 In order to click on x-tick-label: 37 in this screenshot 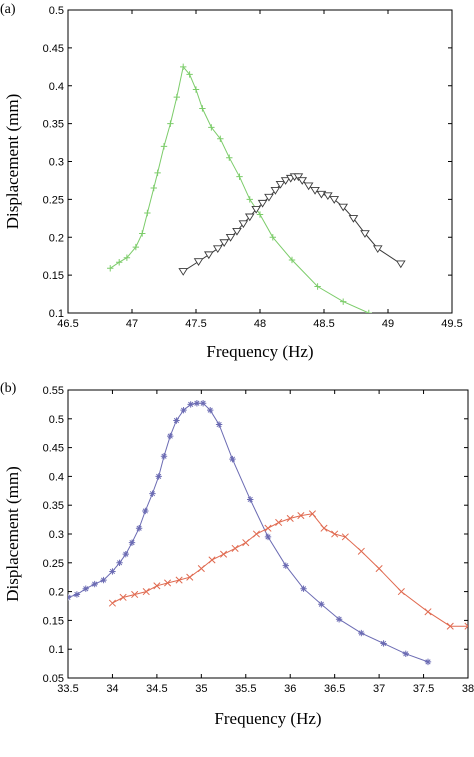, I will do `click(379, 689)`.